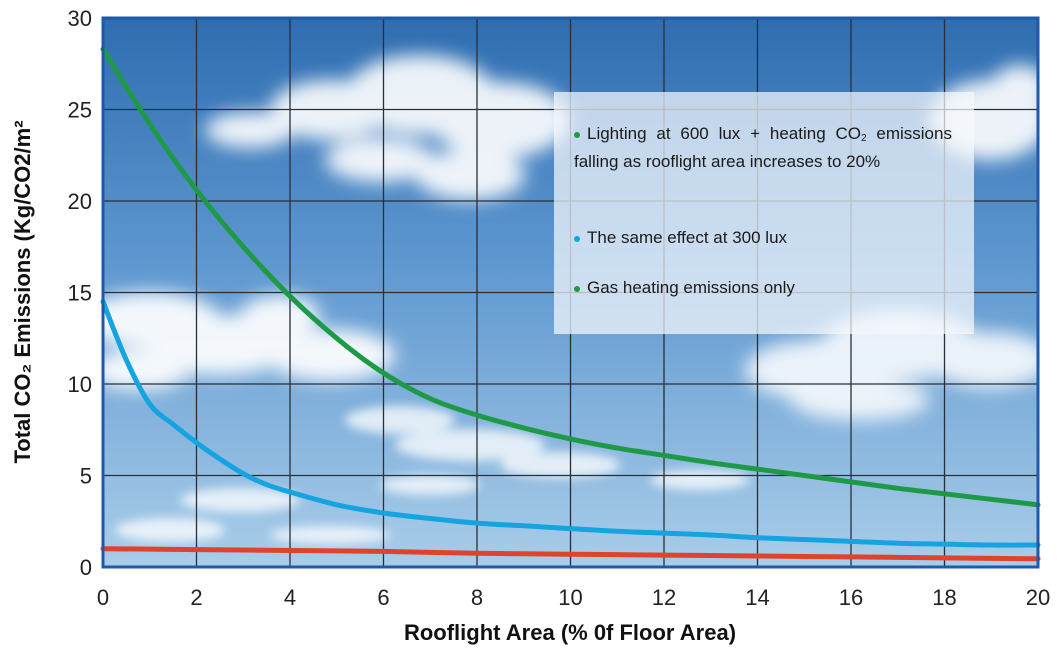 This screenshot has width=1057, height=655. Describe the element at coordinates (851, 597) in the screenshot. I see `x-tick-label: 16` at that location.